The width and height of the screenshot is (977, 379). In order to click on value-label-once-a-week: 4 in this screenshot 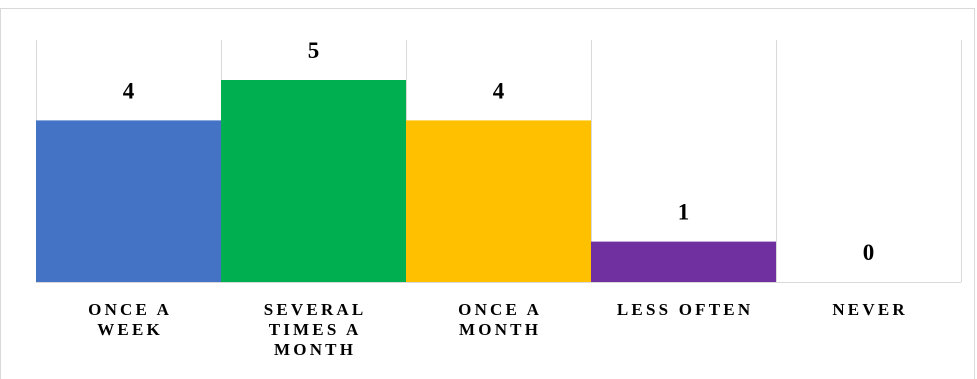, I will do `click(129, 90)`.